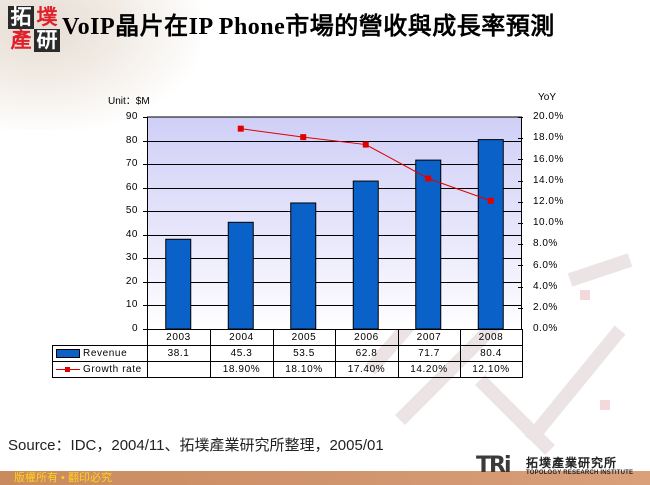 The width and height of the screenshot is (650, 485). Describe the element at coordinates (491, 353) in the screenshot. I see `revenue-cell: 80.4` at that location.